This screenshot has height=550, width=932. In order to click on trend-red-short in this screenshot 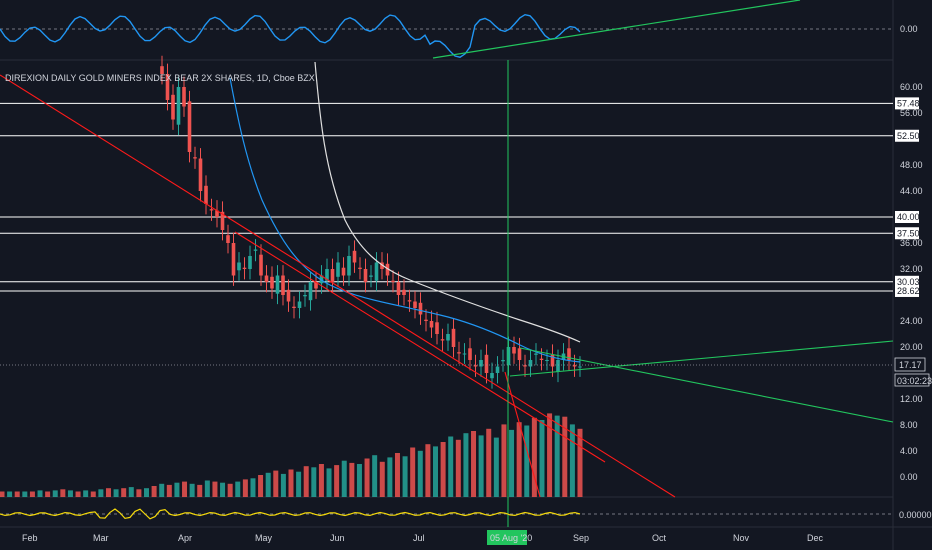, I will do `click(522, 434)`.